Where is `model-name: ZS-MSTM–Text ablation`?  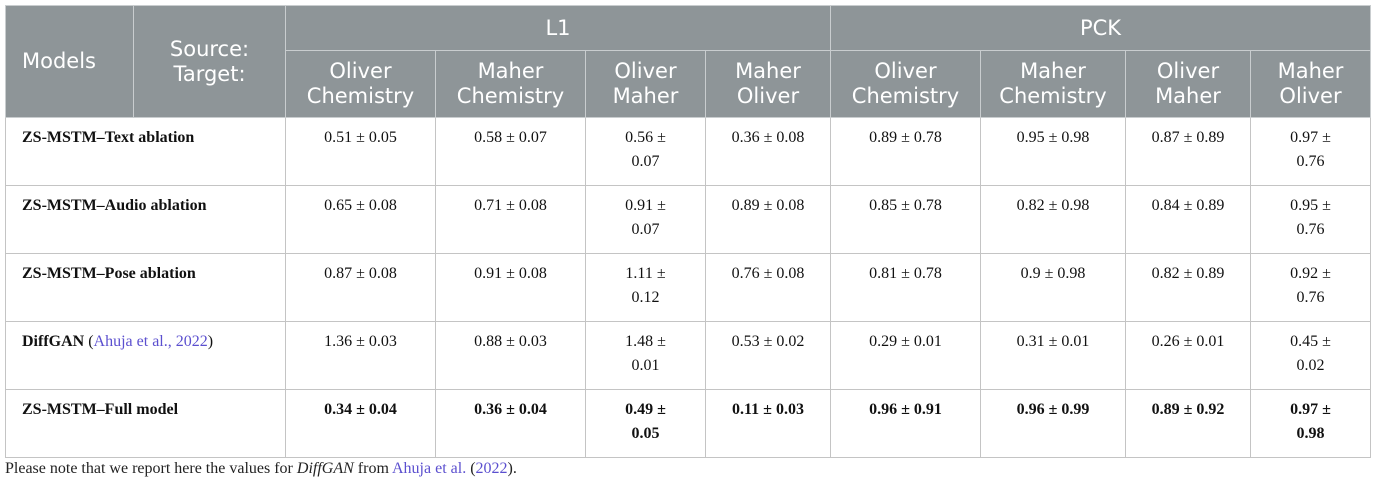
model-name: ZS-MSTM–Text ablation is located at coordinates (108, 137).